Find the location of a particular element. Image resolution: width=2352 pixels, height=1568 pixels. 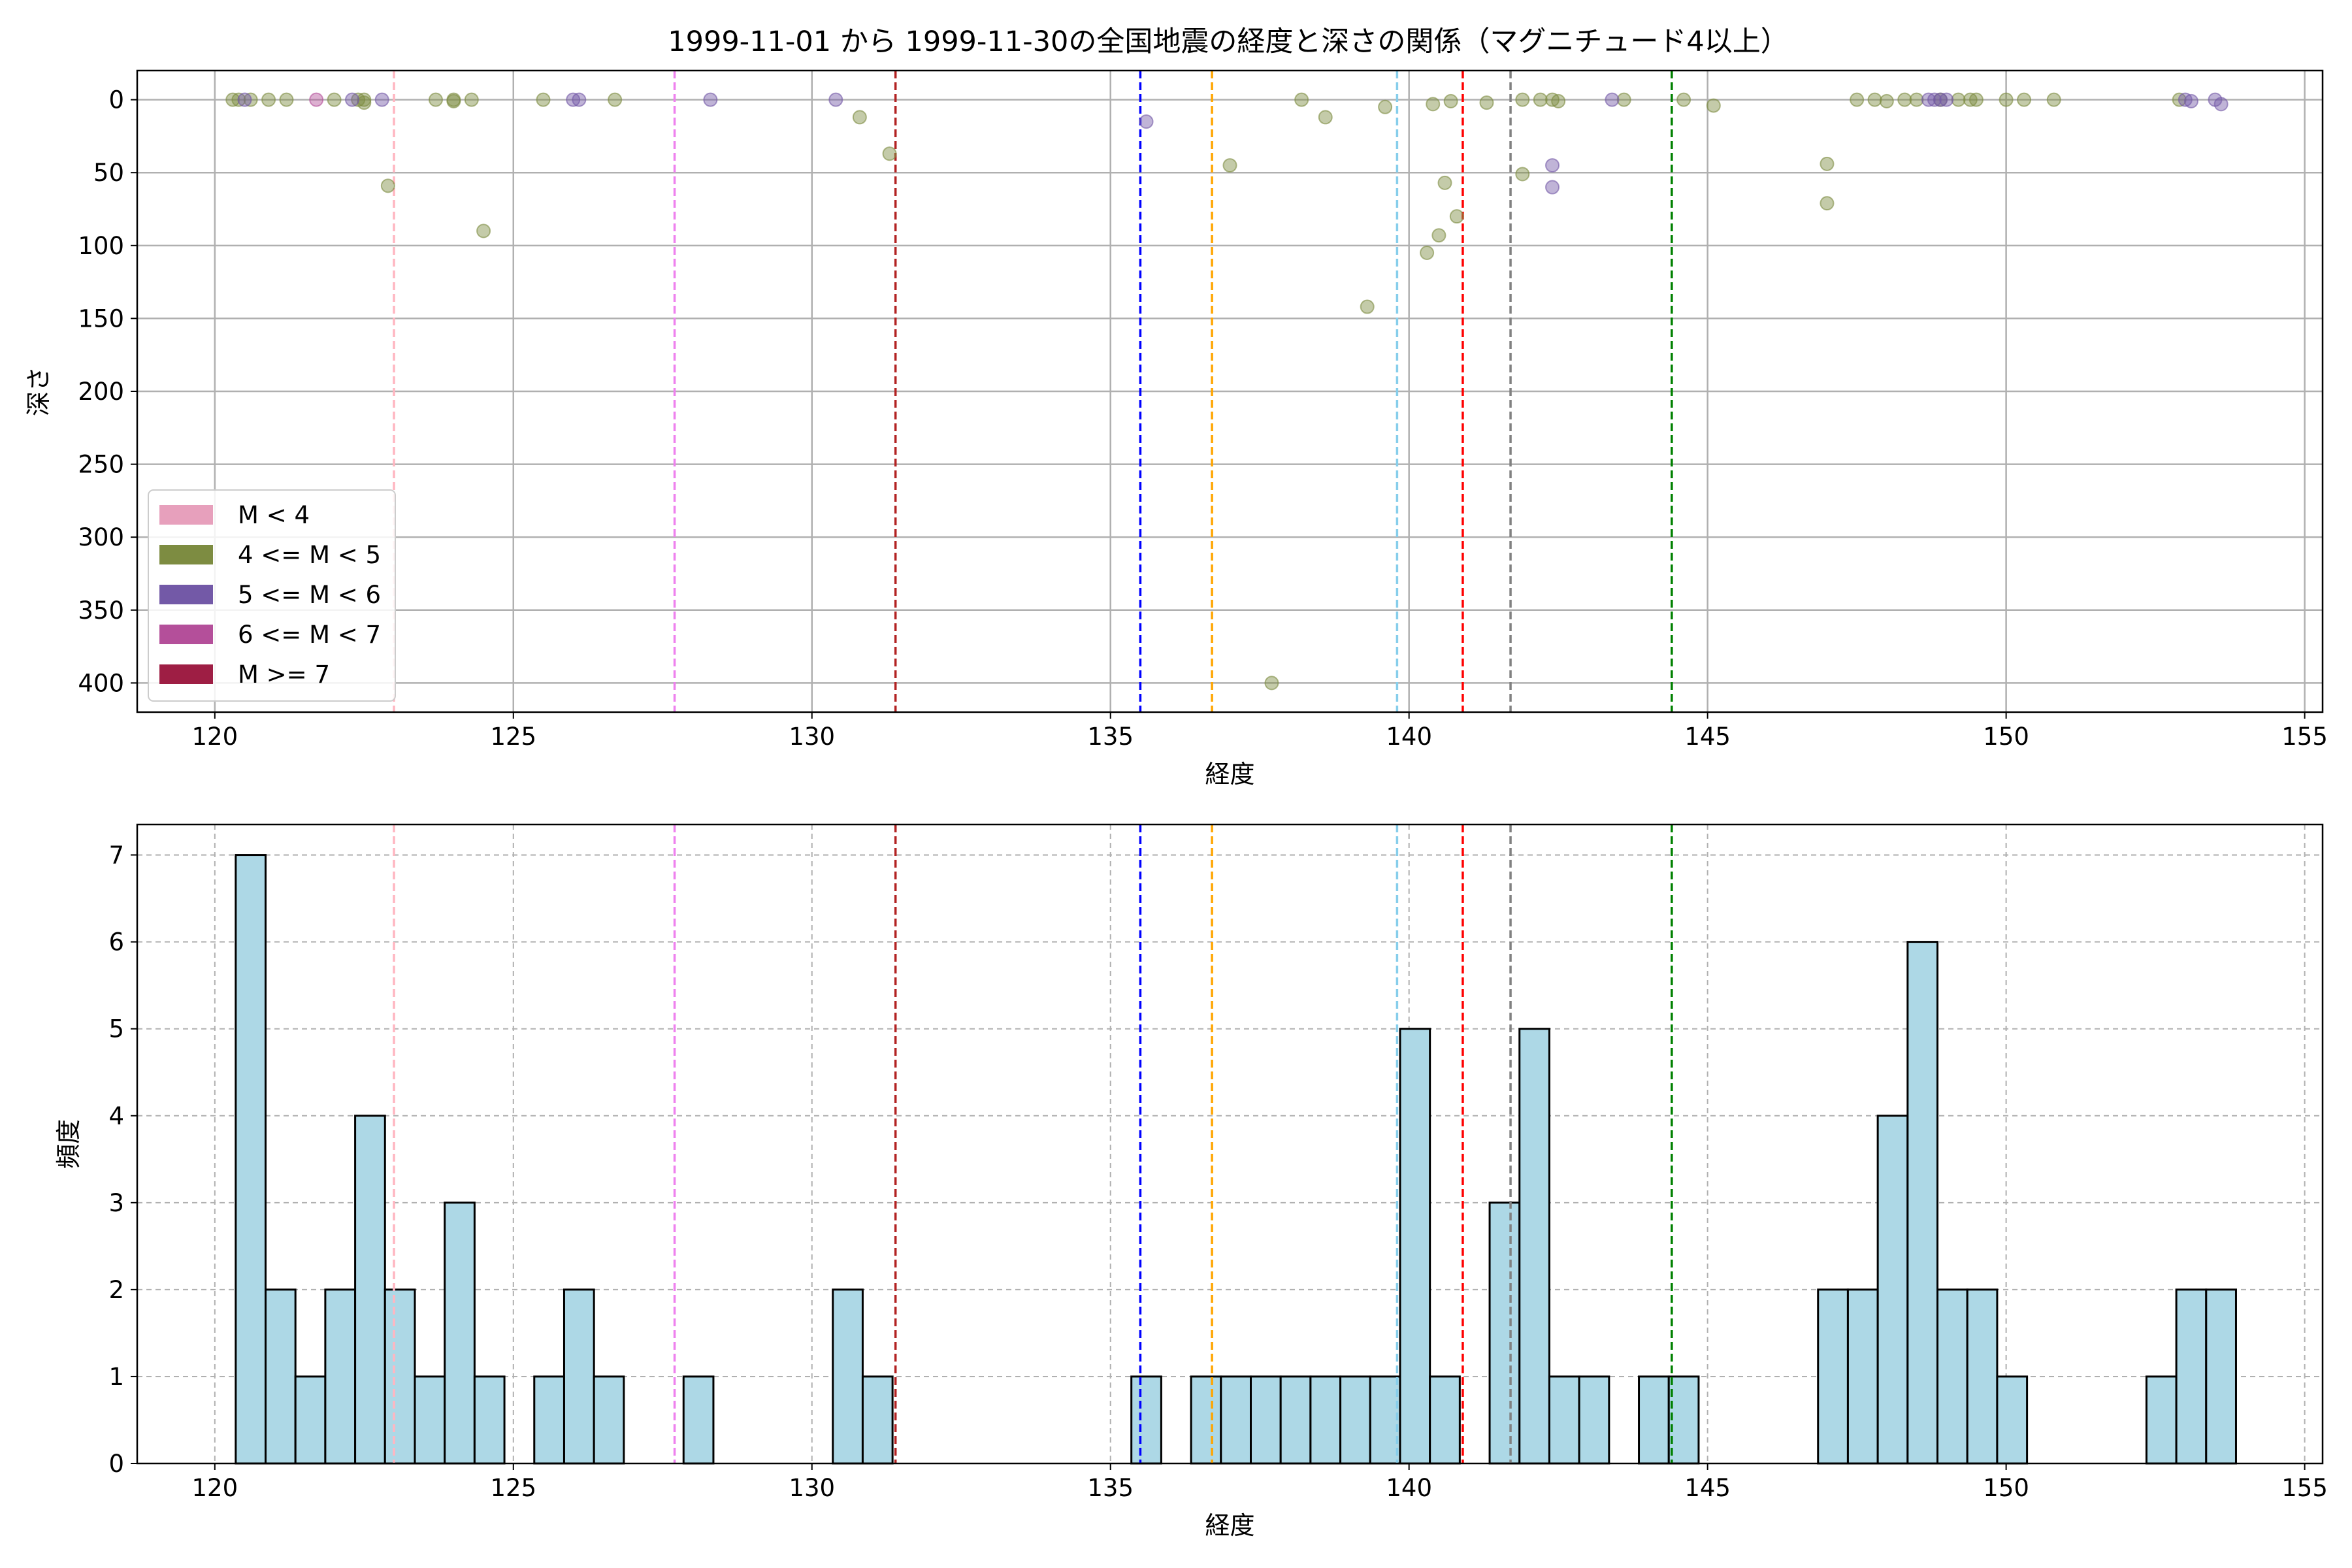

legend-label: M >= 7 is located at coordinates (284, 675).